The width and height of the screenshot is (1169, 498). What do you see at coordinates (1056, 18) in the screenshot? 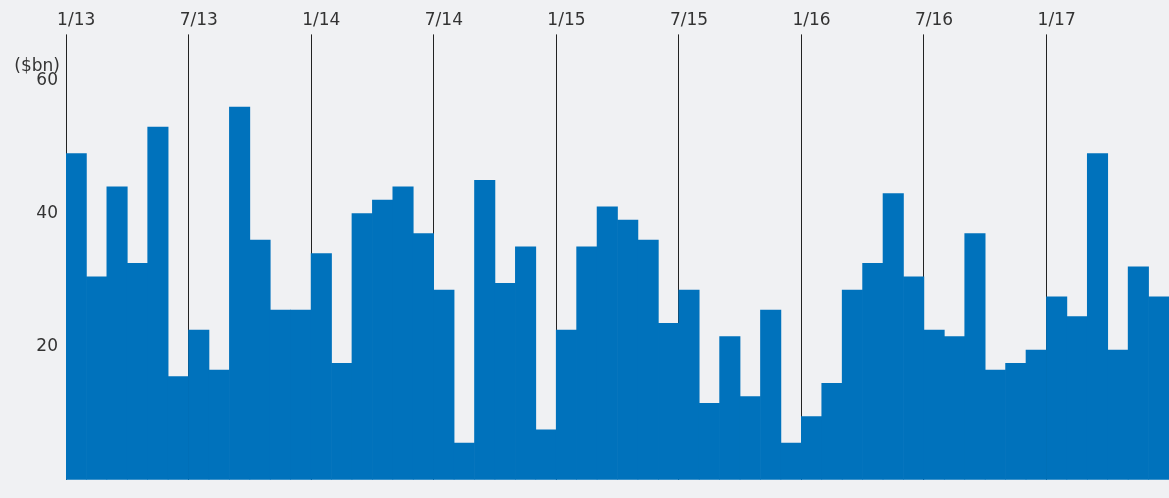
I see `x-tick-label: 1/17` at bounding box center [1056, 18].